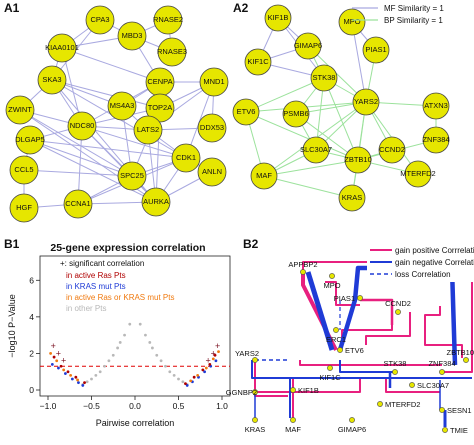  I want to click on legend-mf-label: MF Similarity = 1, so click(414, 8).